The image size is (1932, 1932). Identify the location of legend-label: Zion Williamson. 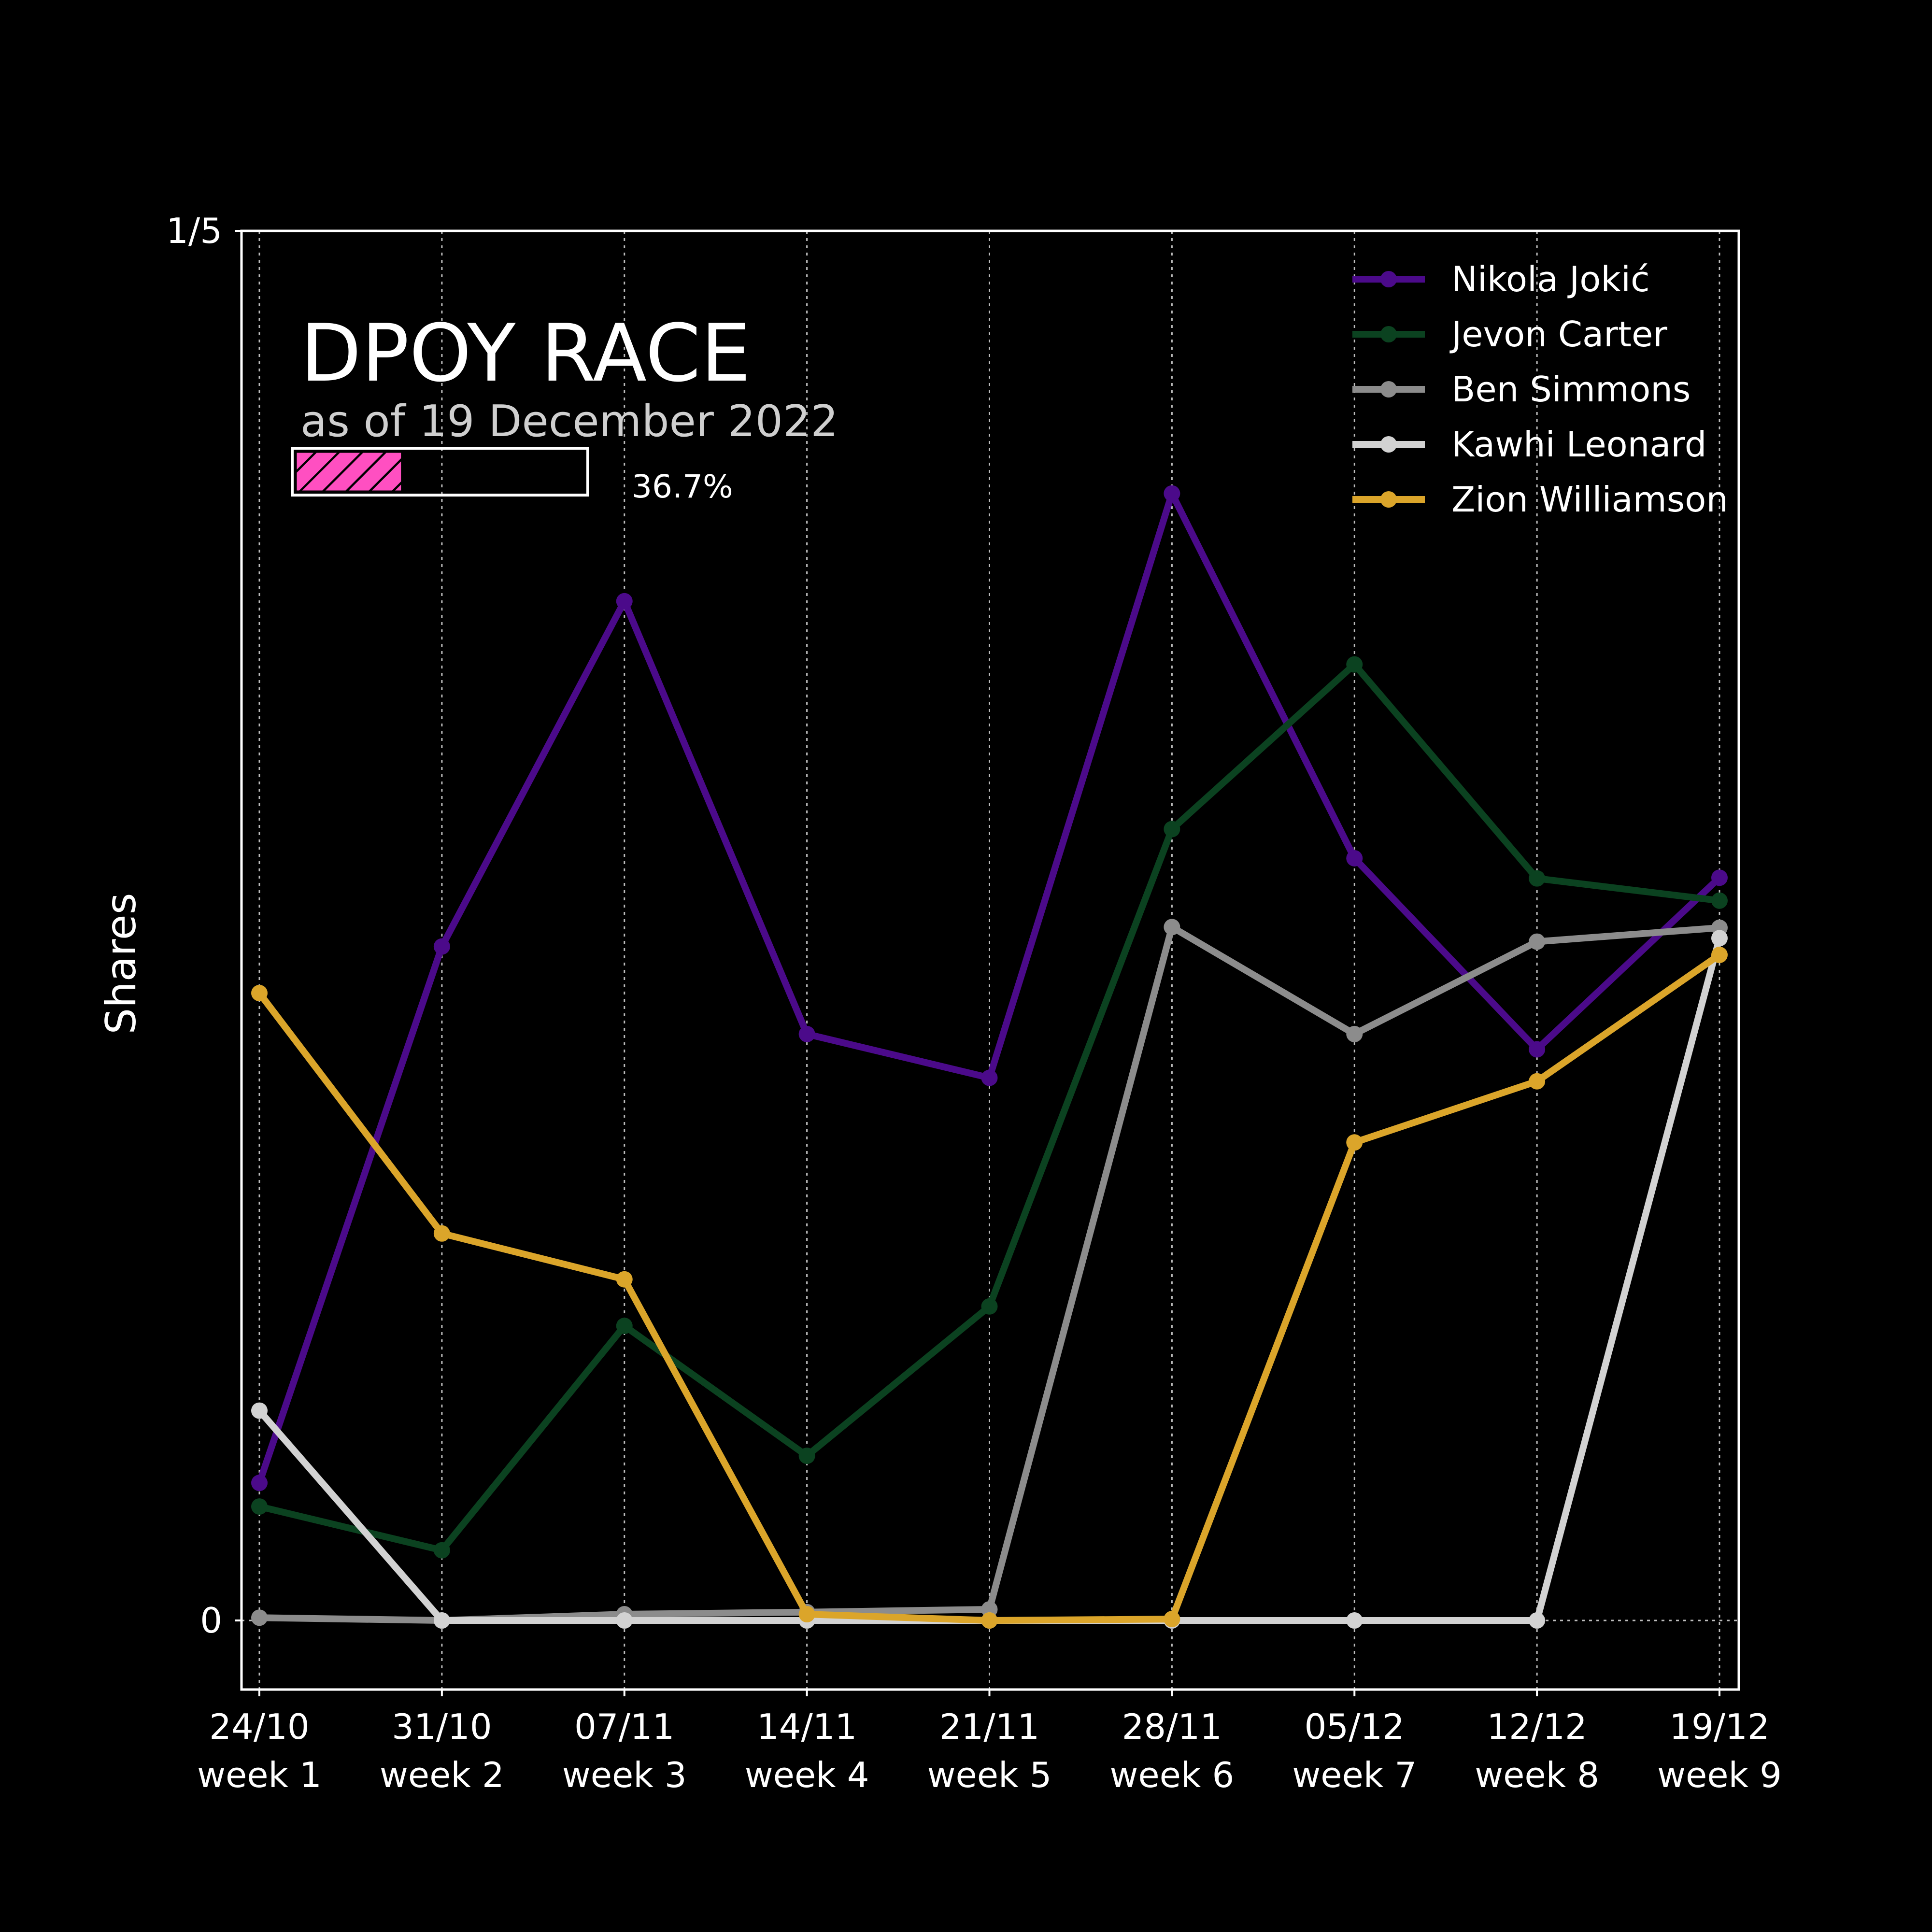
(1589, 499).